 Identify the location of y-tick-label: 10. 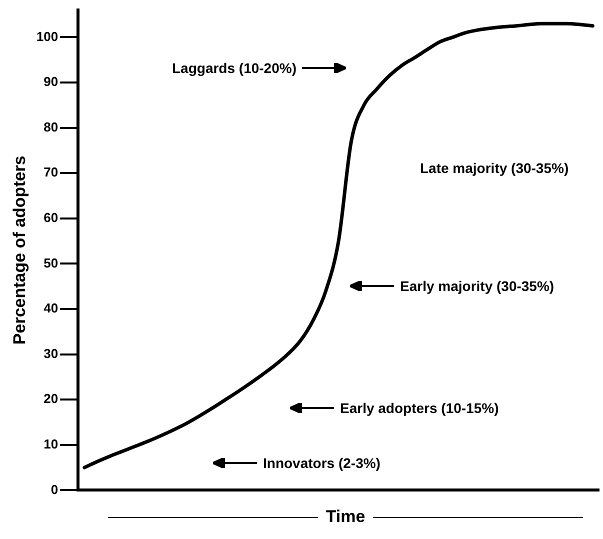
(51, 444).